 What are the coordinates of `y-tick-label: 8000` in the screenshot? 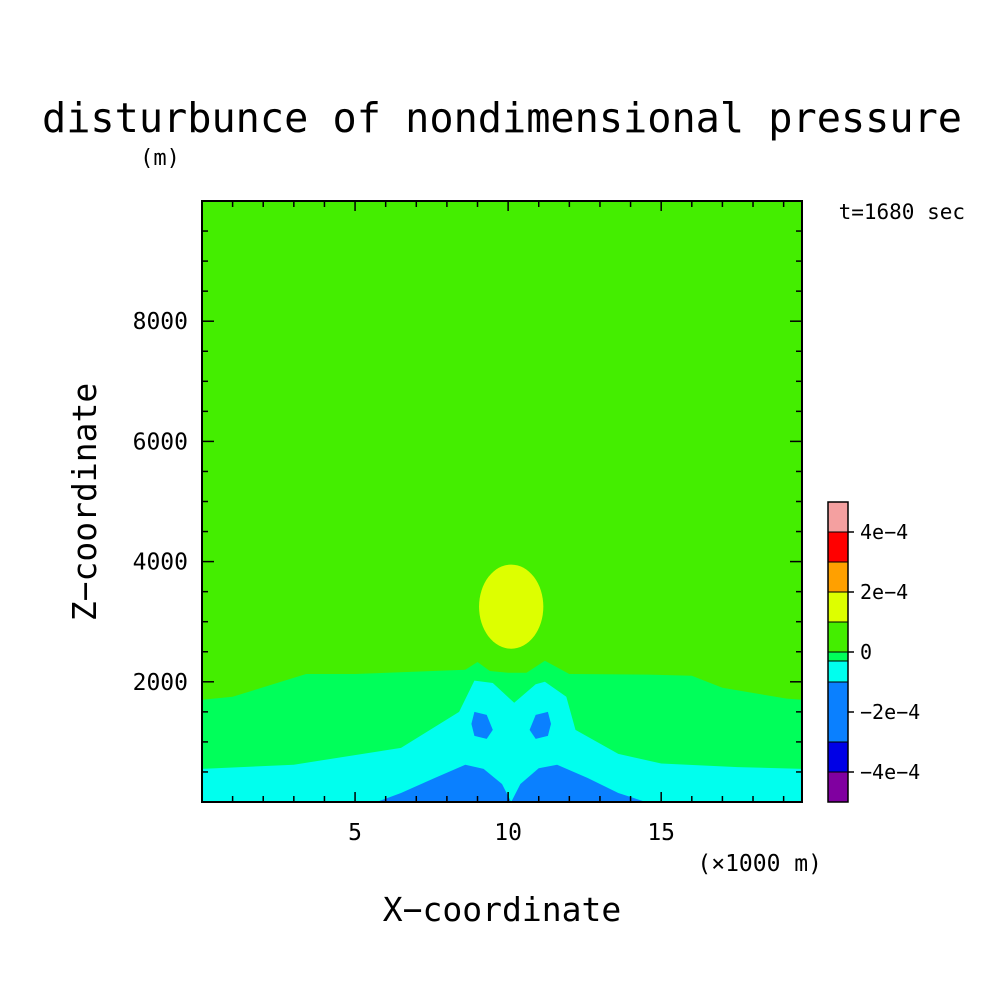 It's located at (160, 322).